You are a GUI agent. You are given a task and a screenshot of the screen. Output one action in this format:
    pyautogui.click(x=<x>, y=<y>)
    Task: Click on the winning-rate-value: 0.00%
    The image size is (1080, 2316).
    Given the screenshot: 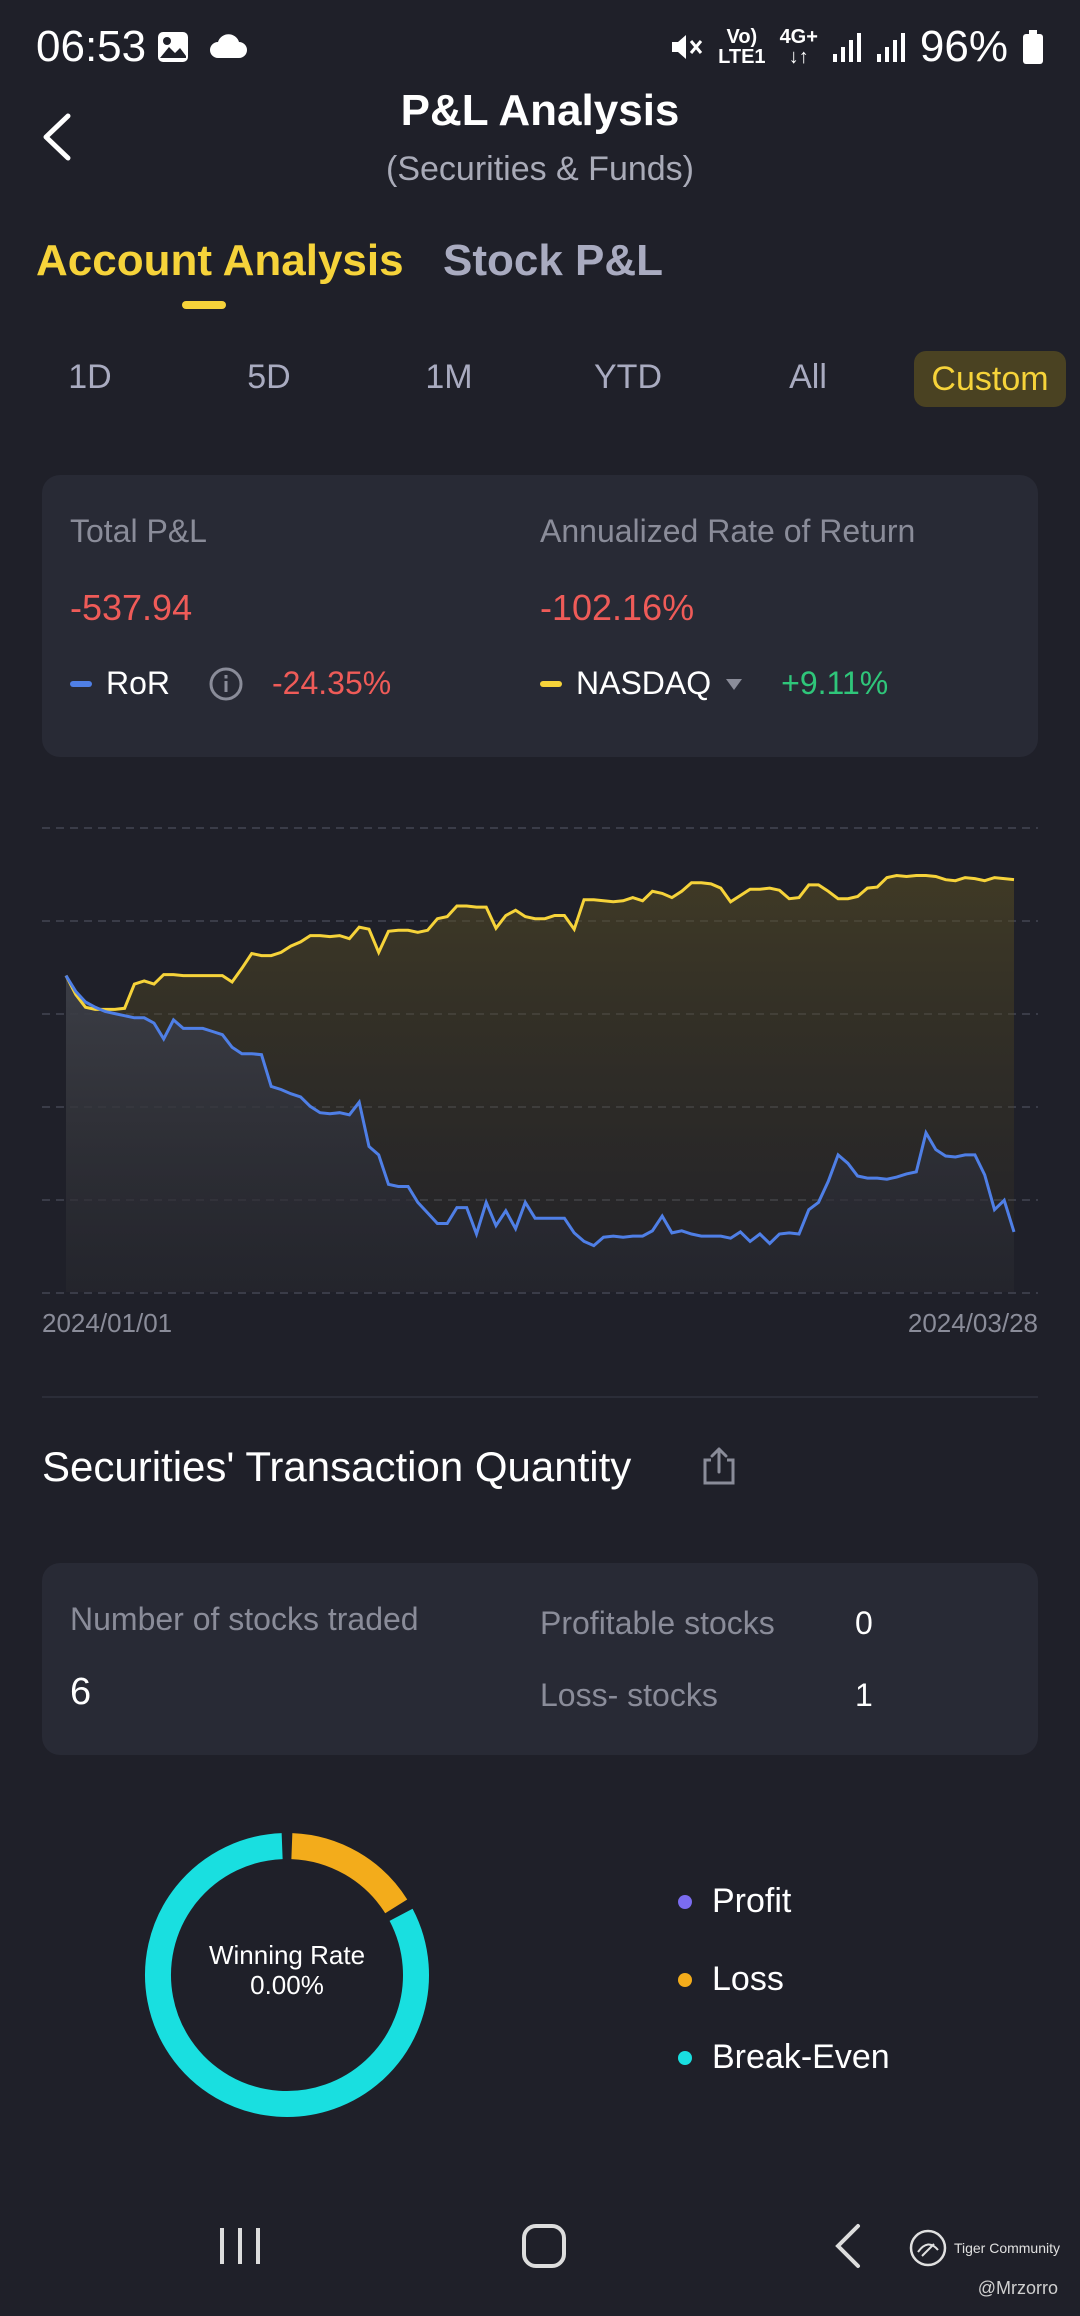 What is the action you would take?
    pyautogui.click(x=287, y=1985)
    